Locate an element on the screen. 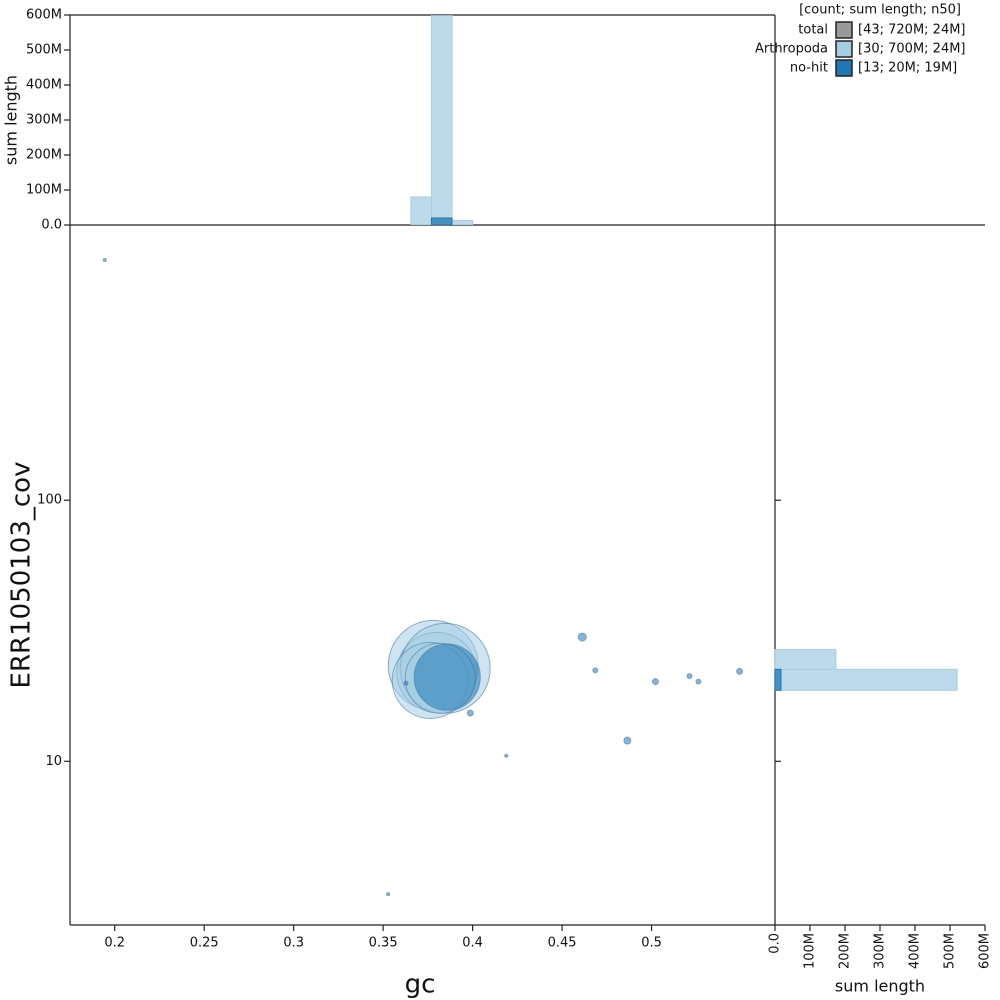  x-tick-label: 0.3 is located at coordinates (293, 943).